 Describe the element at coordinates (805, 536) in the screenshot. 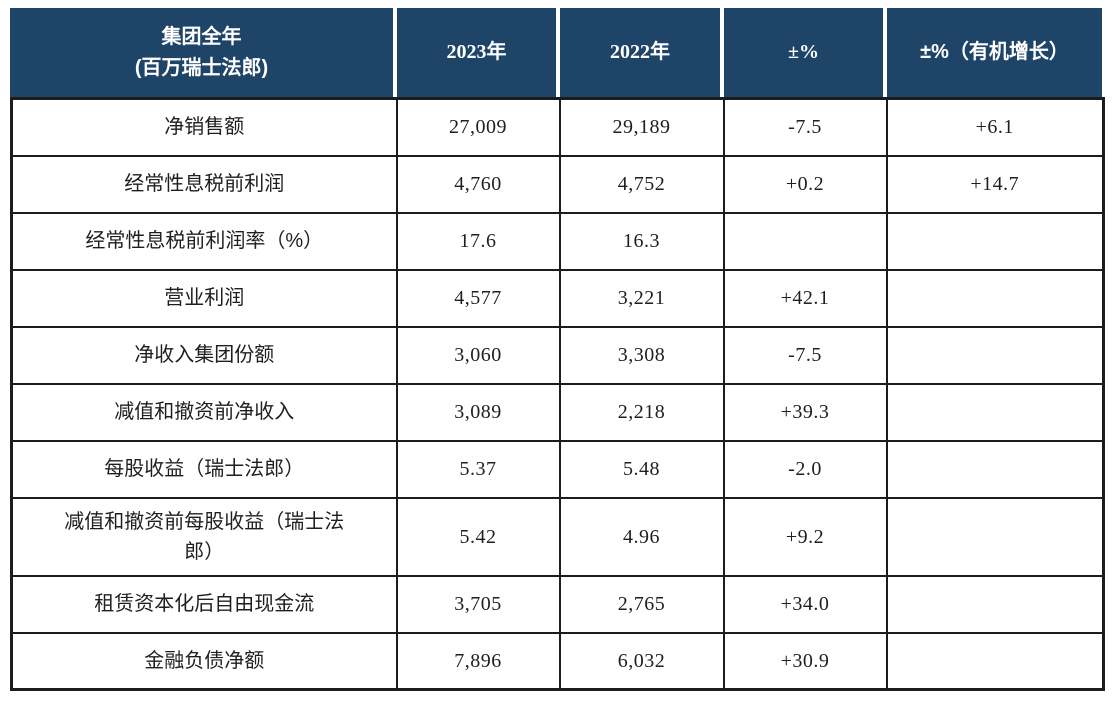

I see `value-change: +9.2` at that location.